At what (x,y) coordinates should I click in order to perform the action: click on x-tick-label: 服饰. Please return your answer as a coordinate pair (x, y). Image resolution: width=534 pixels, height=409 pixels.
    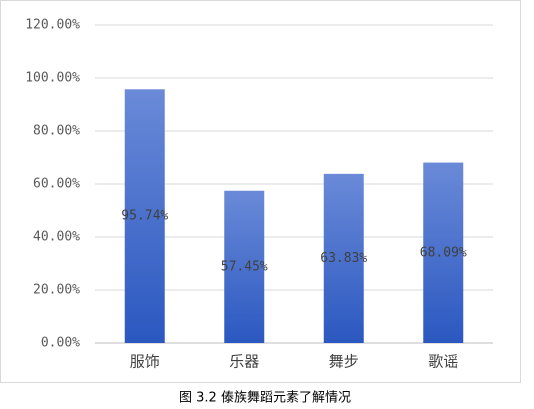
    Looking at the image, I should click on (145, 362).